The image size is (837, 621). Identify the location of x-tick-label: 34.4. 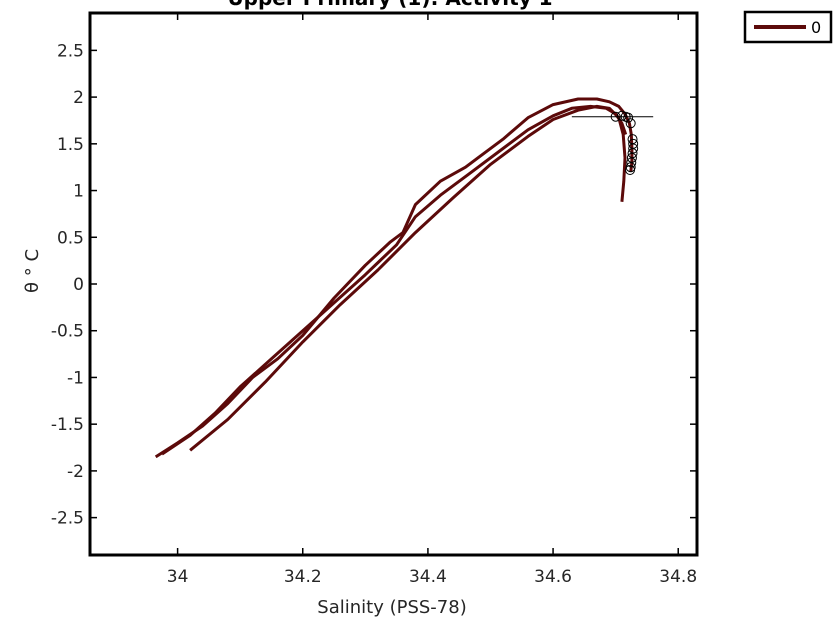
(428, 577).